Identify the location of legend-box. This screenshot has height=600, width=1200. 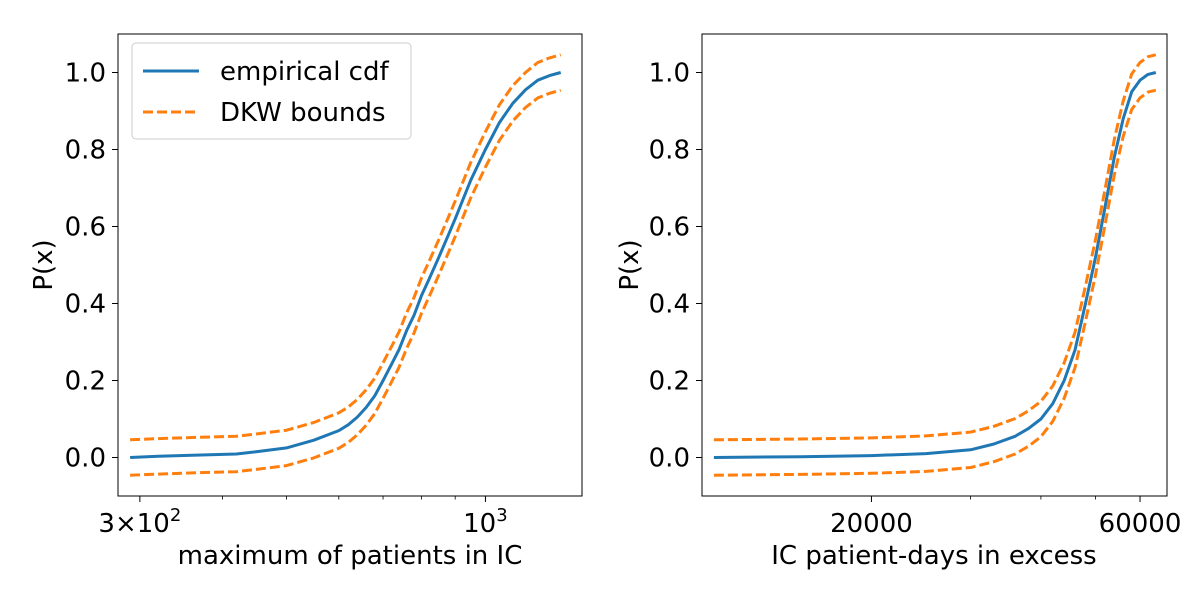
(271, 91).